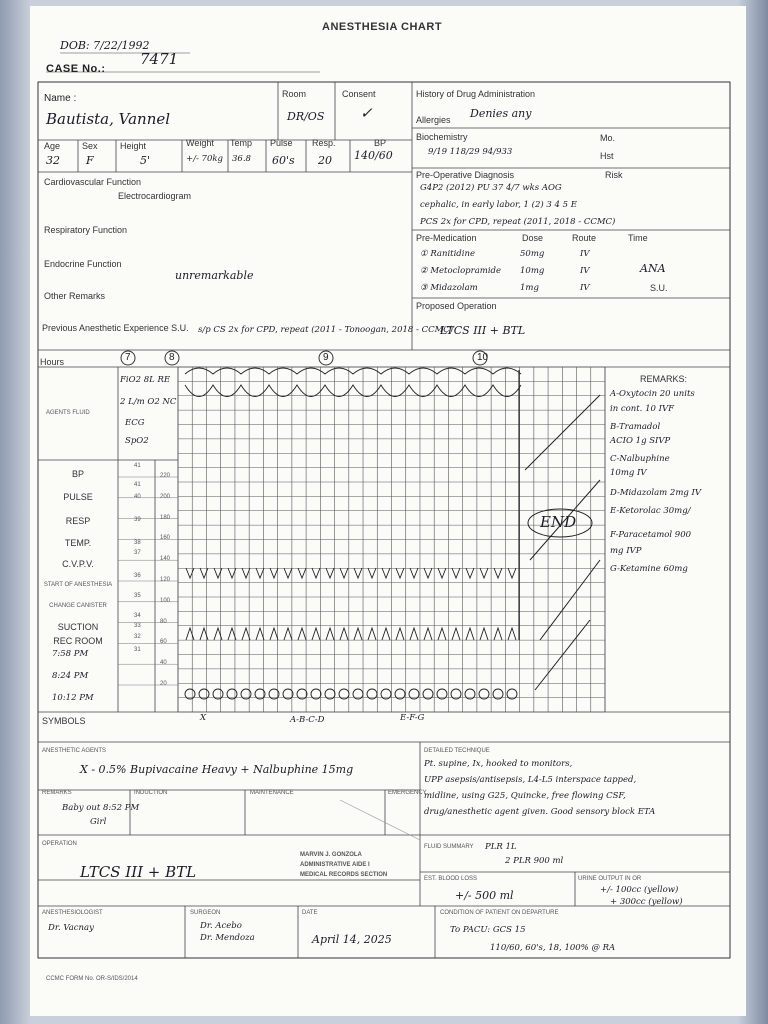 The height and width of the screenshot is (1024, 768). I want to click on label: 110/60, 60's, 18, 100% @ RA, so click(553, 948).